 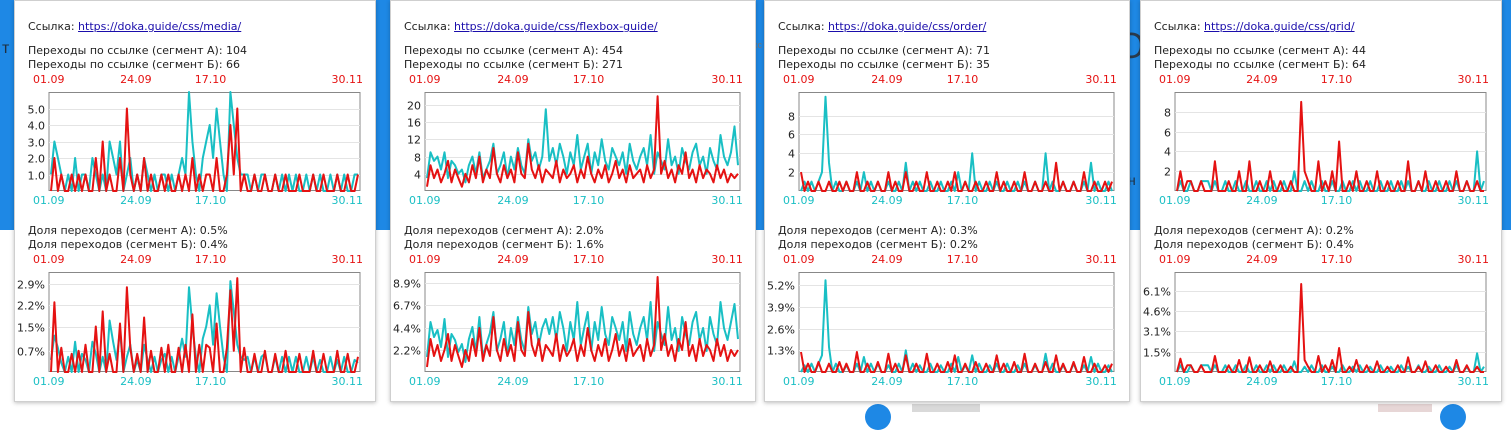 What do you see at coordinates (1157, 312) in the screenshot?
I see `y-tick-label: 4.6%` at bounding box center [1157, 312].